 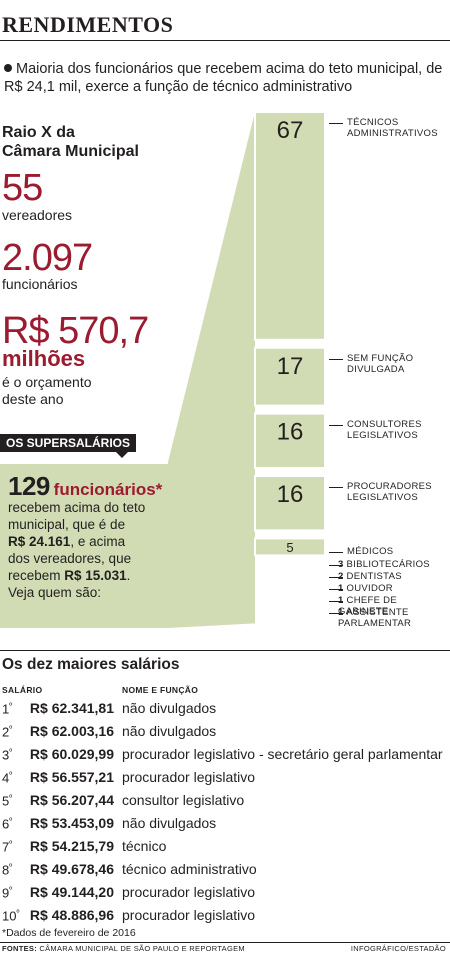 What do you see at coordinates (7, 893) in the screenshot?
I see `rank: 9º` at bounding box center [7, 893].